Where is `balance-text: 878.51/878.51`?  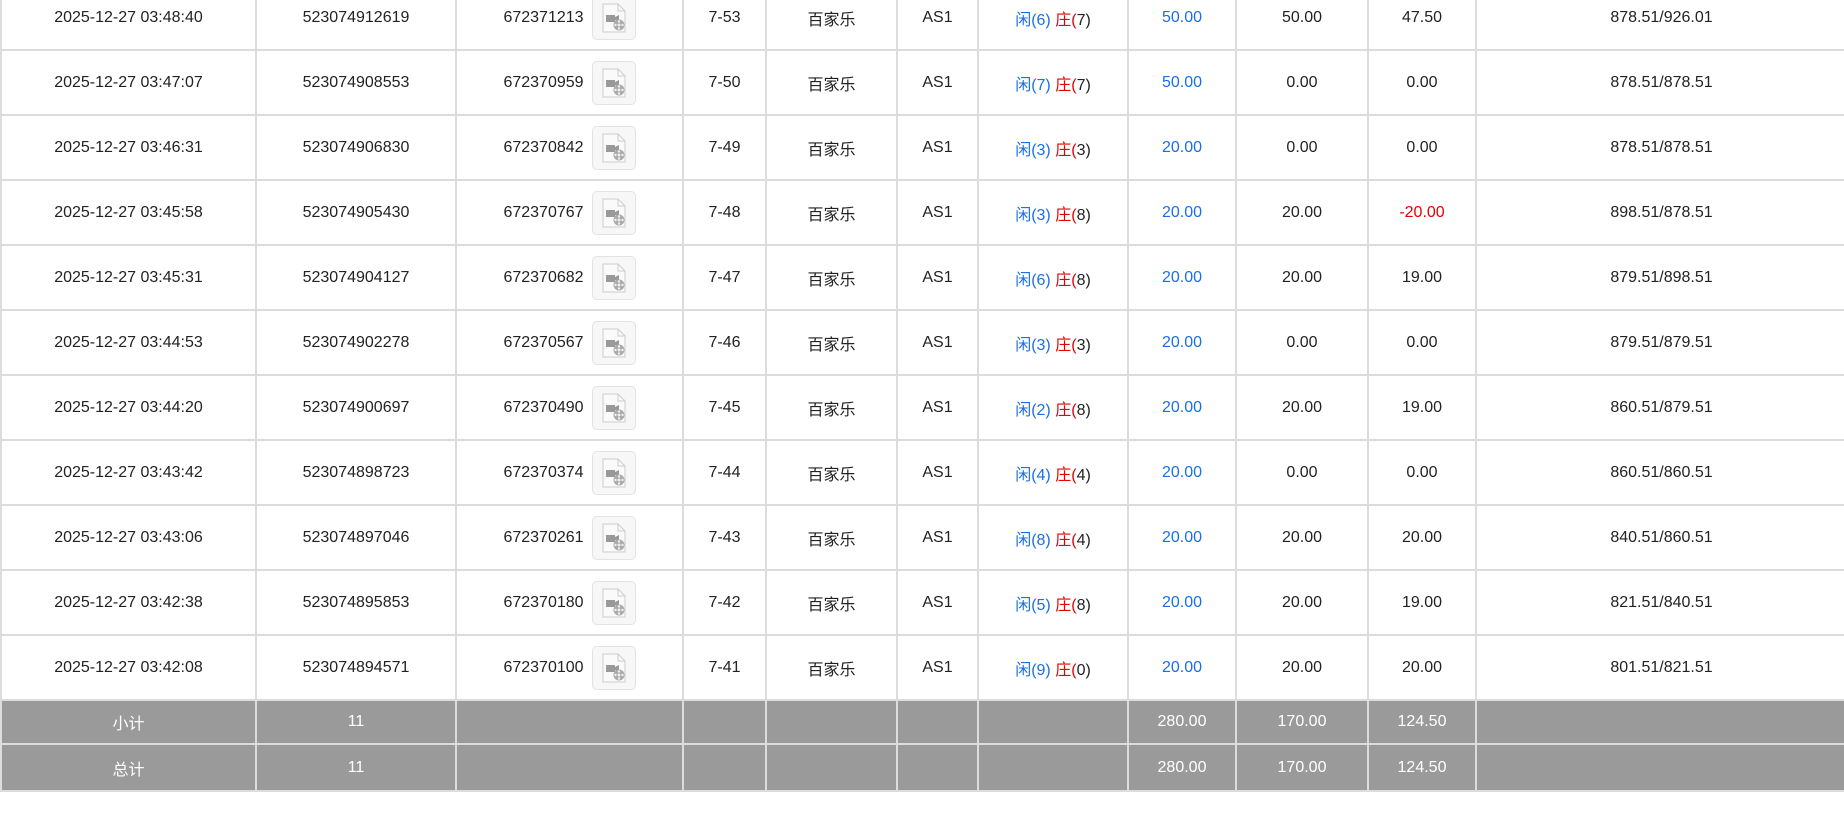 balance-text: 878.51/878.51 is located at coordinates (1661, 147).